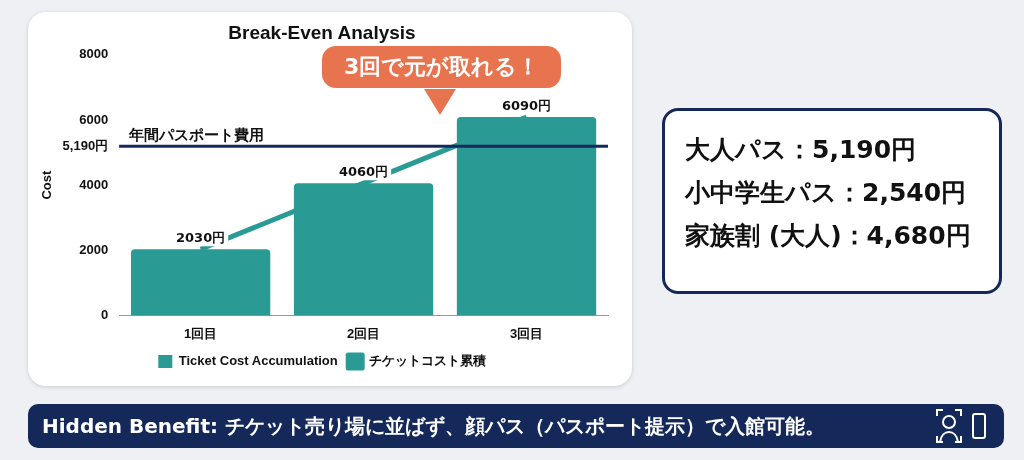  I want to click on text: Hidden Benefit: チケット売り場に並ばず、顔パス（パスポート提示）で入館可能。, so click(516, 426).